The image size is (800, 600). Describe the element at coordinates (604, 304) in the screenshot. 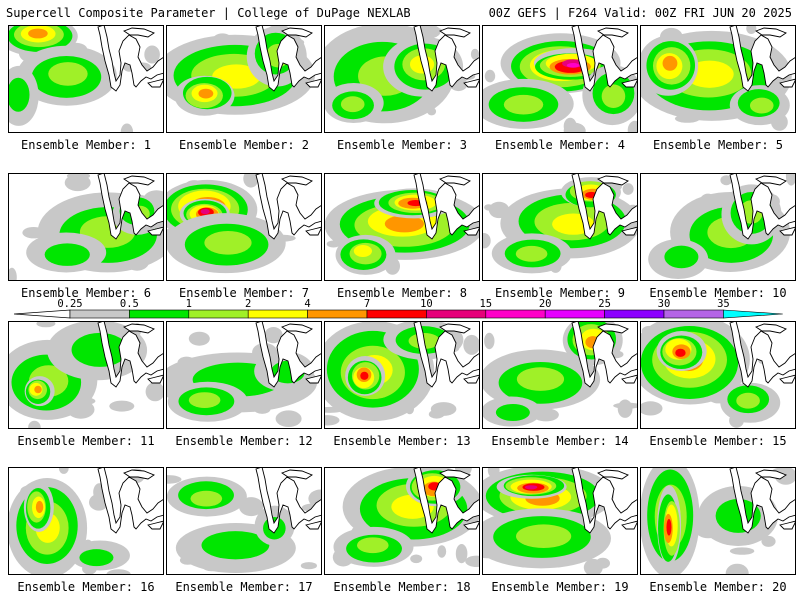

I see `colorbar-tick-label: 25` at that location.